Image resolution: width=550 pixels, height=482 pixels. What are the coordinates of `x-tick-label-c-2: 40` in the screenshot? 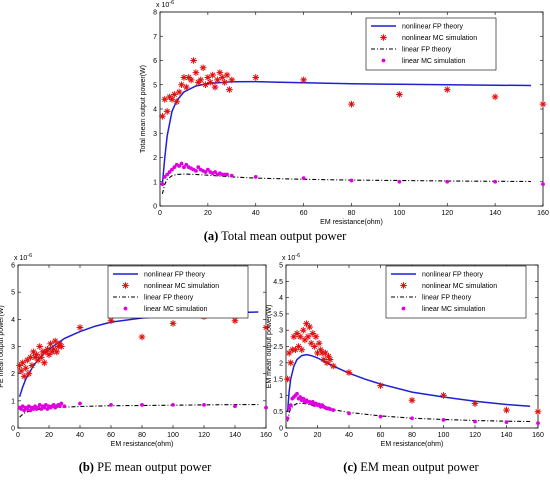 It's located at (349, 435).